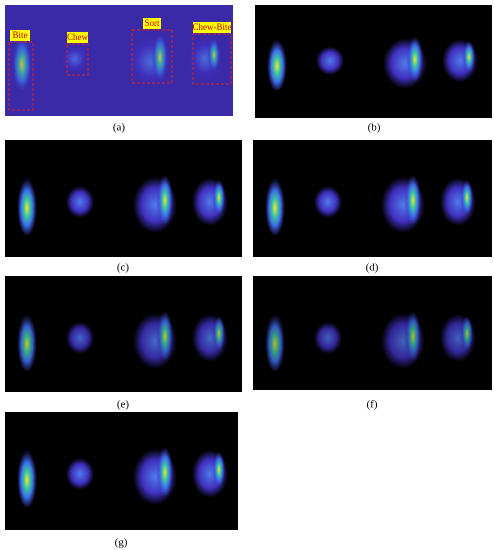 This screenshot has width=494, height=550. What do you see at coordinates (123, 198) in the screenshot?
I see `panel-c` at bounding box center [123, 198].